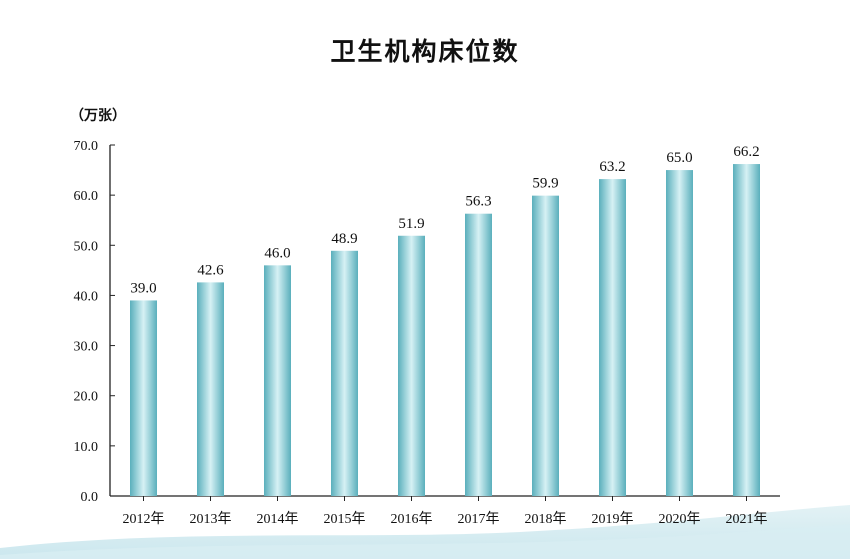 This screenshot has width=850, height=559. What do you see at coordinates (345, 519) in the screenshot?
I see `x-category-label: 2015年` at bounding box center [345, 519].